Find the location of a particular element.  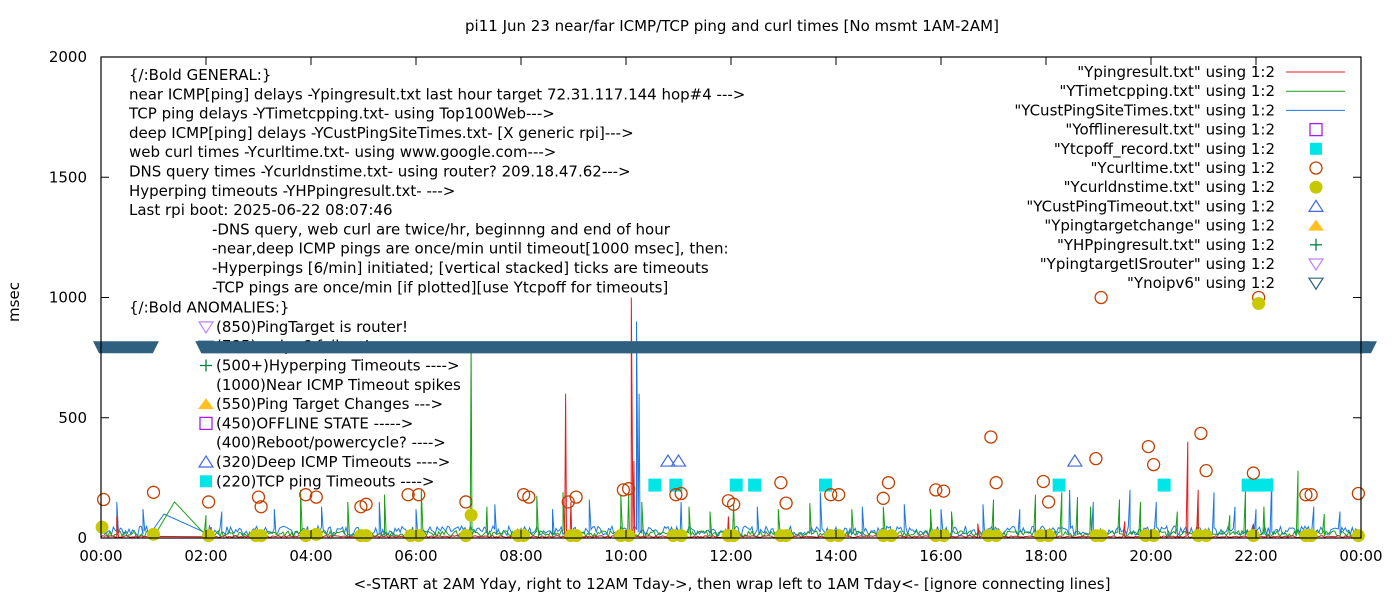

y-axis-label: msec is located at coordinates (14, 302).